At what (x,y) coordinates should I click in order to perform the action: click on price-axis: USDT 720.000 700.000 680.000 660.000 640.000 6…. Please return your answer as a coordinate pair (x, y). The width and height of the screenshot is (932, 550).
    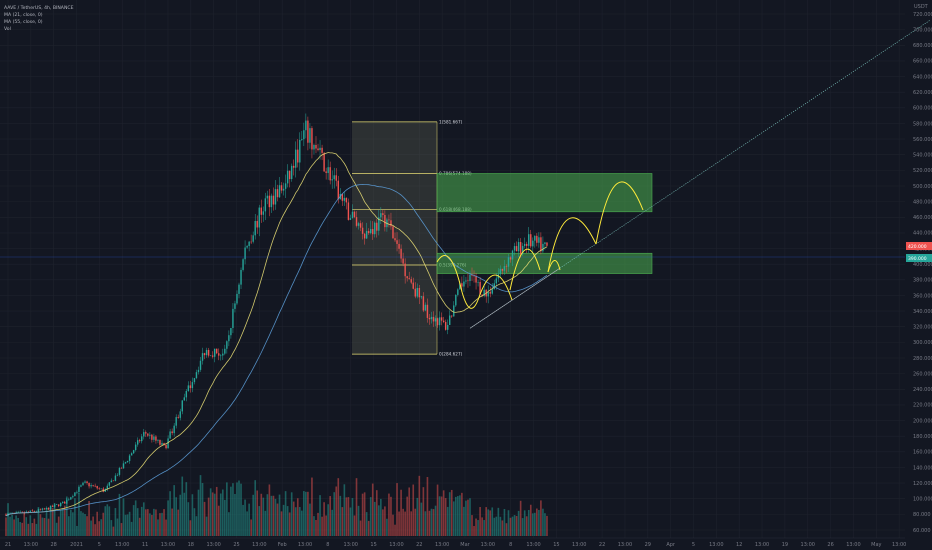
    Looking at the image, I should click on (922, 269).